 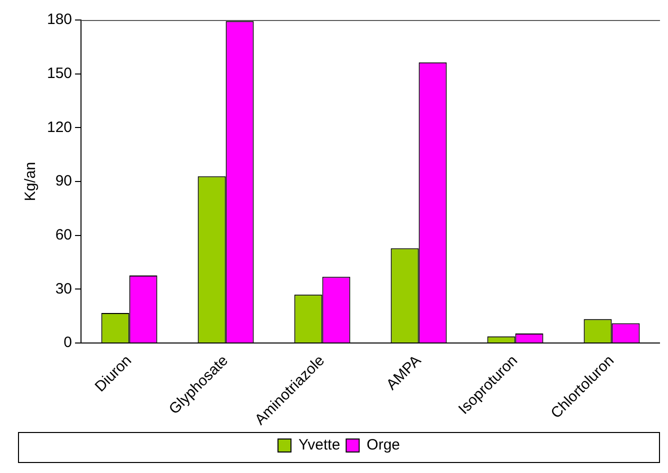 I want to click on y-tick-label: 180, so click(x=59, y=19).